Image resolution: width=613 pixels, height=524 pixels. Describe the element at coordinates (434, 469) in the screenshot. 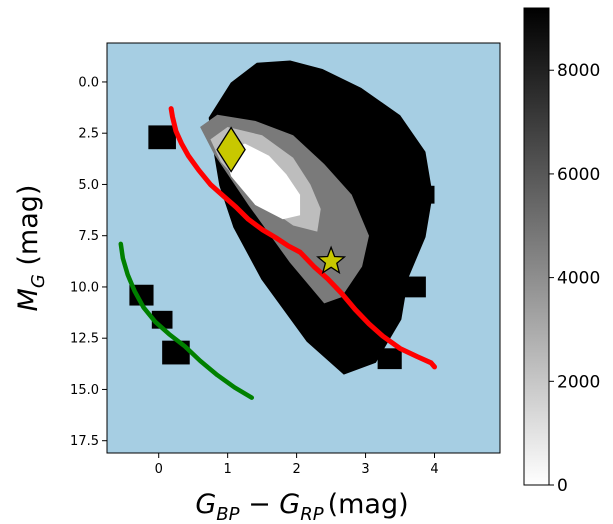

I see `x-tick-label: 4` at that location.